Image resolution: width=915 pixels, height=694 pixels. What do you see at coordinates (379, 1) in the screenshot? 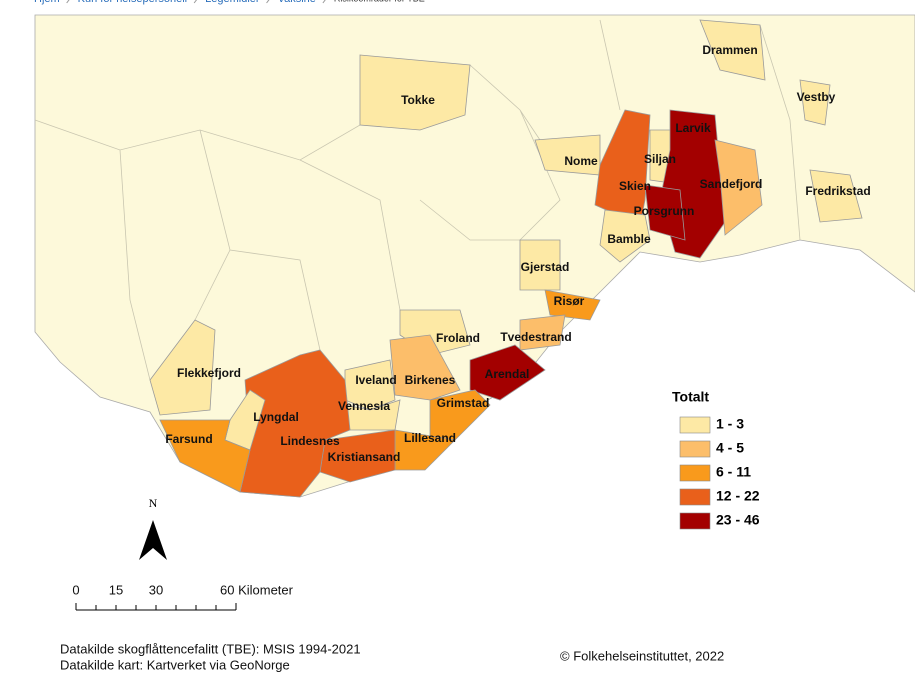
I see `breadcrumb-item: Risikoområder for TBE` at bounding box center [379, 1].